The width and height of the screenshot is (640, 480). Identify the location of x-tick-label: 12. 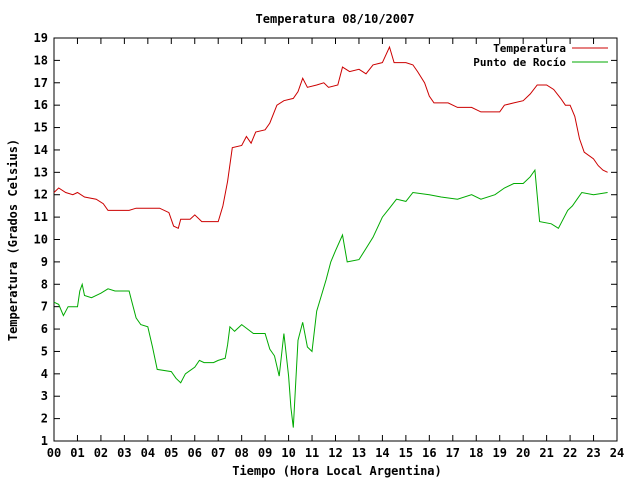
(335, 453).